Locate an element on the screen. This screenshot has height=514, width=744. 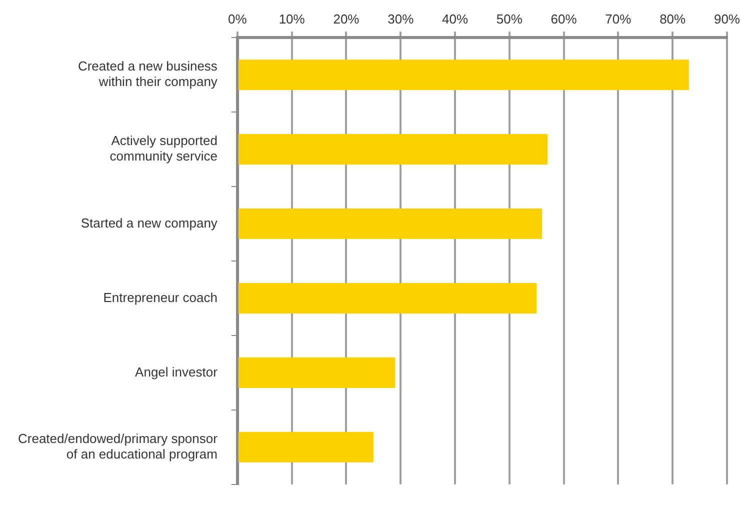
x-tick-label: 60% is located at coordinates (564, 18).